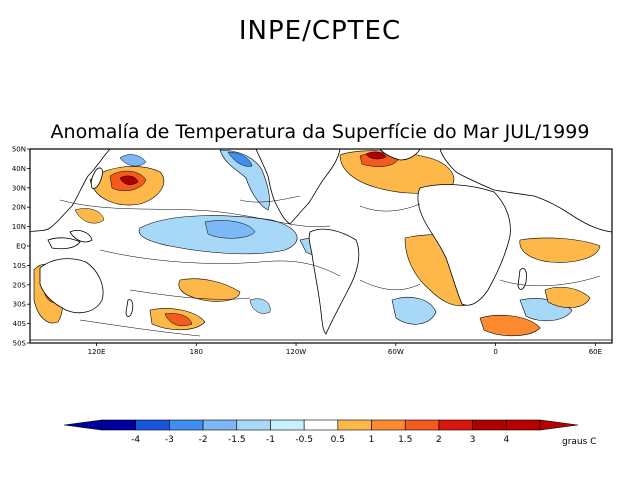 This screenshot has height=494, width=640. Describe the element at coordinates (20, 266) in the screenshot. I see `lat-label: 10S` at that location.